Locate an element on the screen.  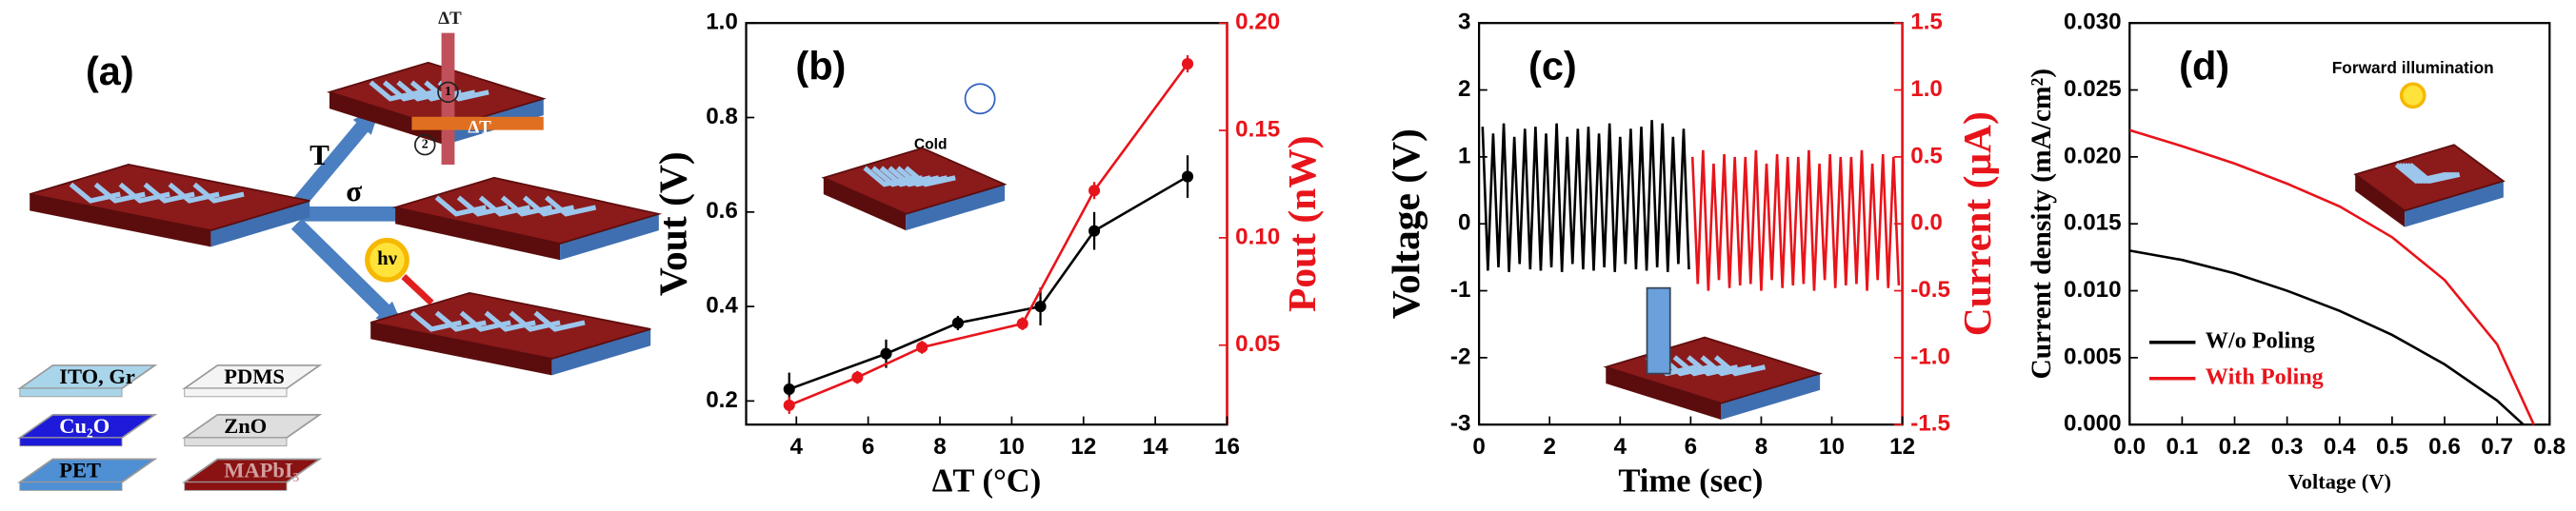
legend-label: MAPbI₃ is located at coordinates (261, 471).